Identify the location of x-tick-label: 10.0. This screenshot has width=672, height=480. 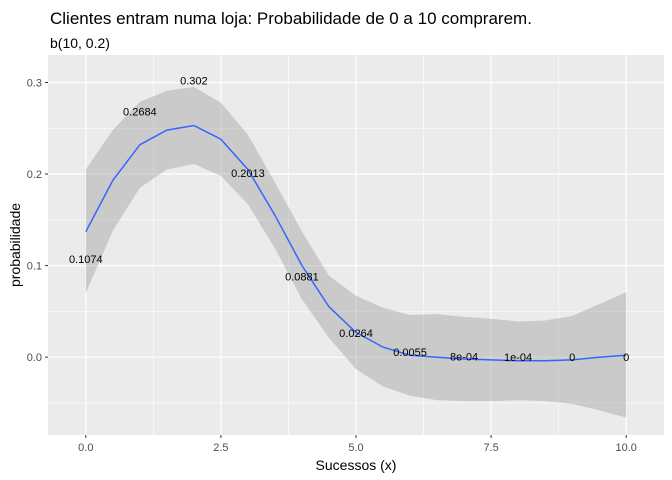
(625, 448).